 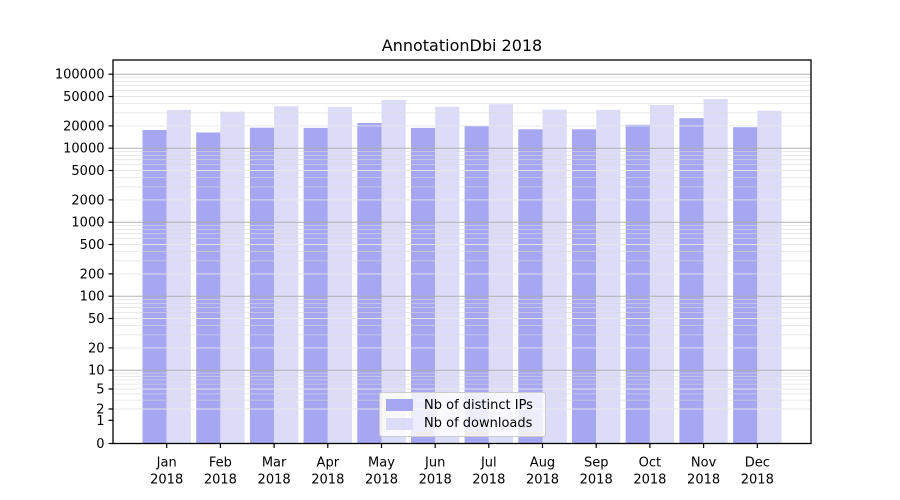 I want to click on y-tick-label: 5, so click(x=100, y=390).